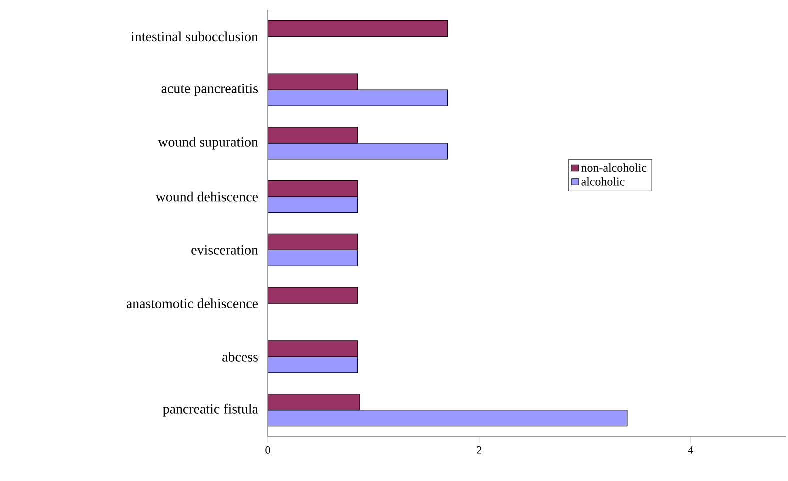 The image size is (788, 481). Describe the element at coordinates (210, 90) in the screenshot. I see `y-tick-label: acute pancreatitis` at that location.